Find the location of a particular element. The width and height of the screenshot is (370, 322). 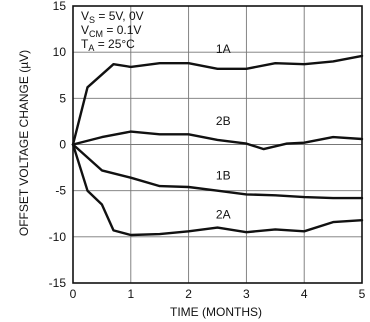

x-tick-label-4: 4 is located at coordinates (304, 294).